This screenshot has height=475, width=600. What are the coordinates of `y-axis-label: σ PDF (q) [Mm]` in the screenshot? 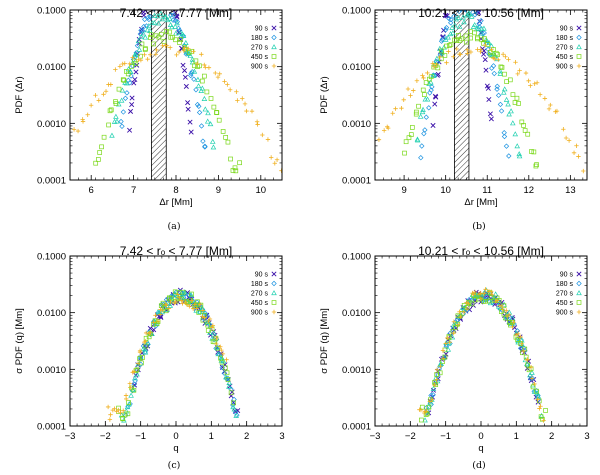 It's located at (324, 341).